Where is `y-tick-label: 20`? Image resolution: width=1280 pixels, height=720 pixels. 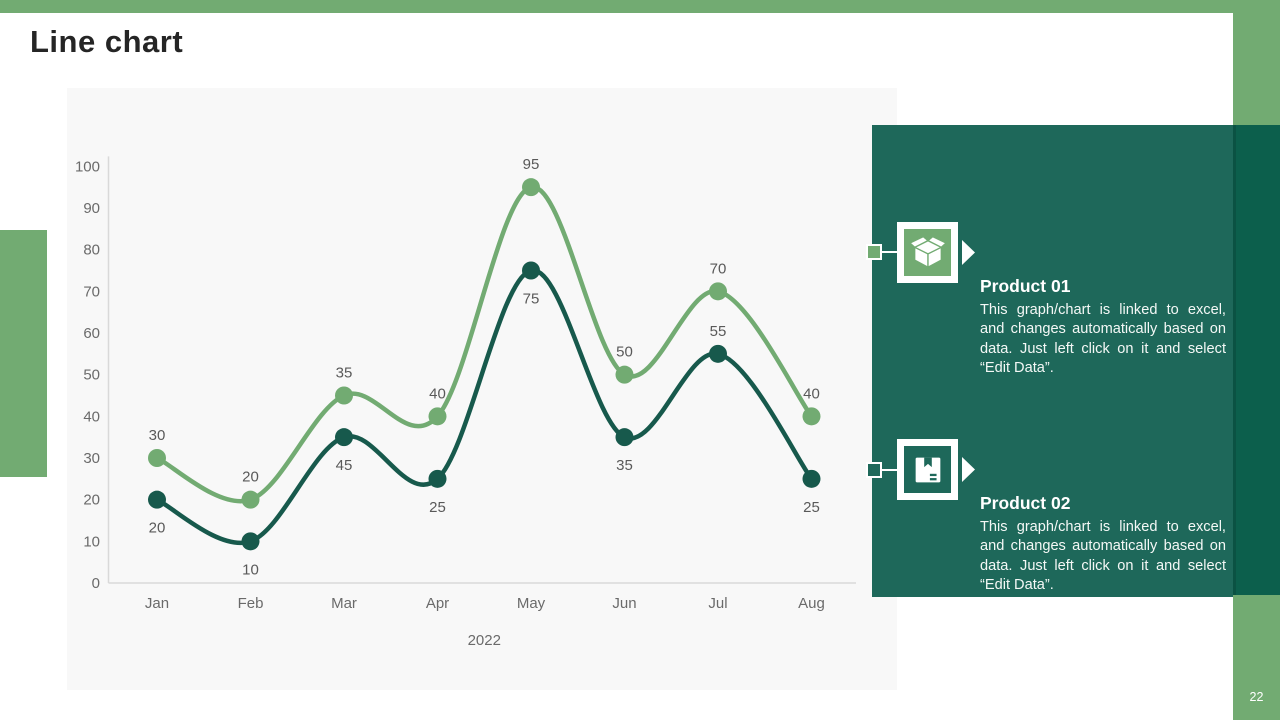
y-tick-label: 20 is located at coordinates (91, 500).